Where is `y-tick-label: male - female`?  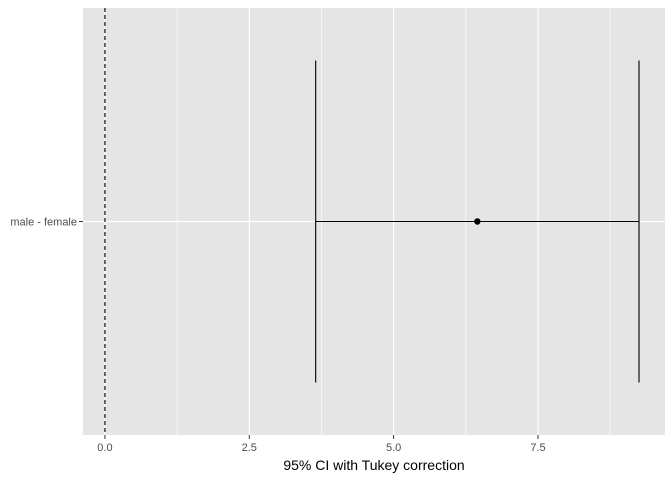 y-tick-label: male - female is located at coordinates (43, 223).